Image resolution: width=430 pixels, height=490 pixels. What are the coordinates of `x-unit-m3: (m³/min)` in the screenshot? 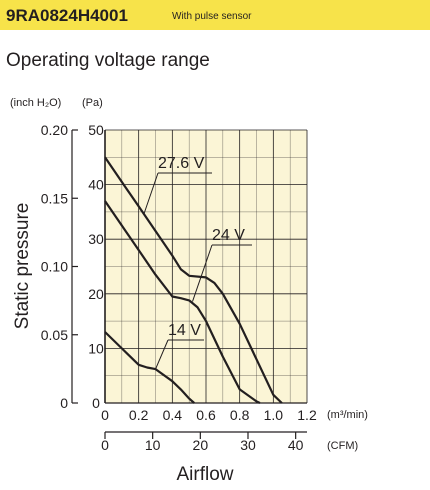 It's located at (347, 415).